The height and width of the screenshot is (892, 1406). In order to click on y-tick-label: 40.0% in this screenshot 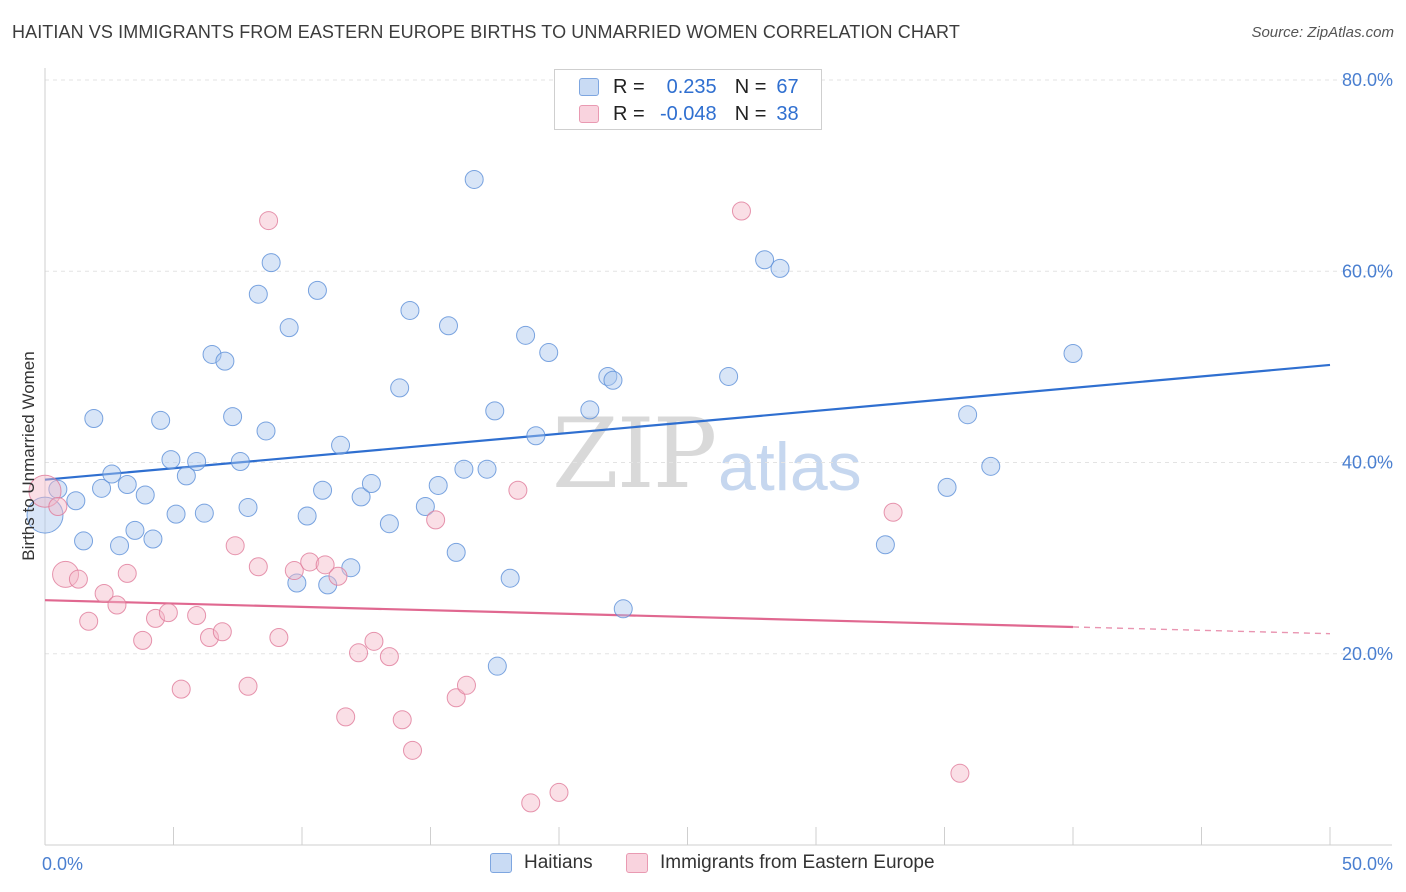, I will do `click(1367, 463)`.